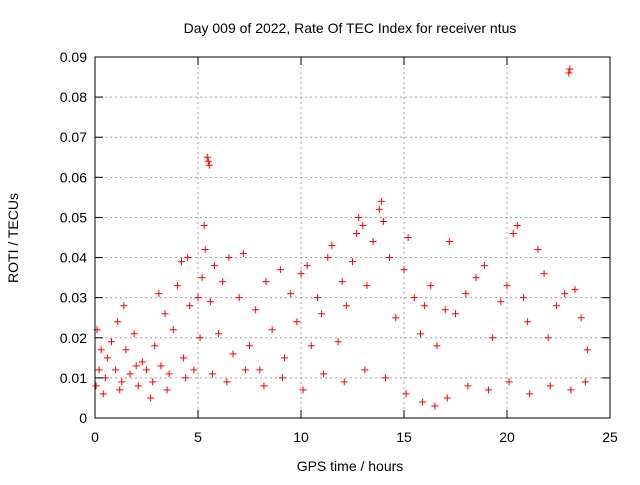  What do you see at coordinates (198, 437) in the screenshot?
I see `x-tick-label: 5` at bounding box center [198, 437].